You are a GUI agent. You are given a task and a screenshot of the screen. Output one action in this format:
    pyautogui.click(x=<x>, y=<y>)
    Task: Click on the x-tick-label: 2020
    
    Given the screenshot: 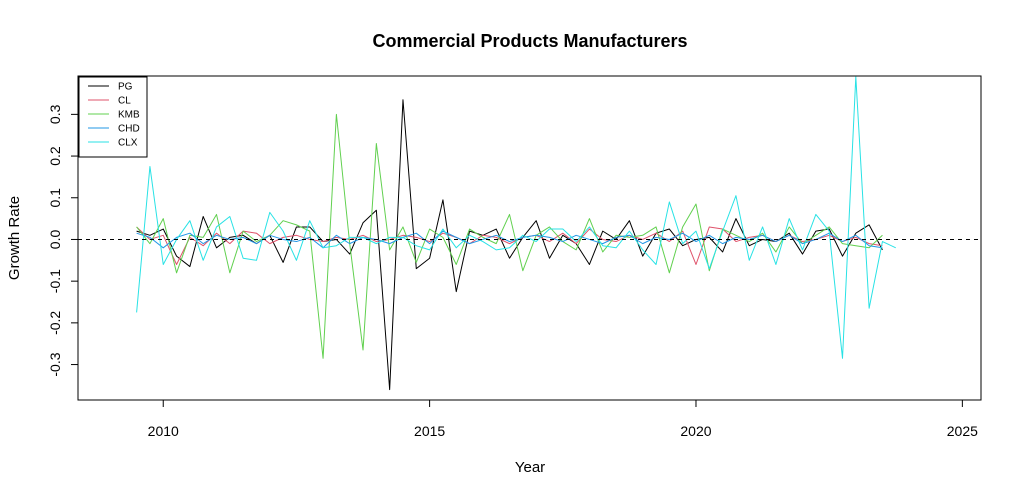 What is the action you would take?
    pyautogui.click(x=695, y=431)
    